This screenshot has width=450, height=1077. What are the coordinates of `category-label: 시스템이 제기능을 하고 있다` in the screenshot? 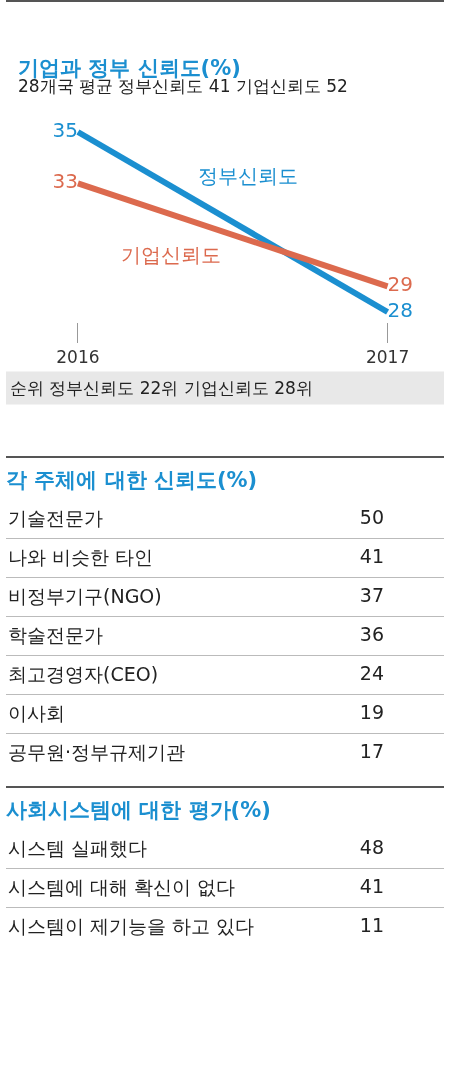 It's located at (131, 926).